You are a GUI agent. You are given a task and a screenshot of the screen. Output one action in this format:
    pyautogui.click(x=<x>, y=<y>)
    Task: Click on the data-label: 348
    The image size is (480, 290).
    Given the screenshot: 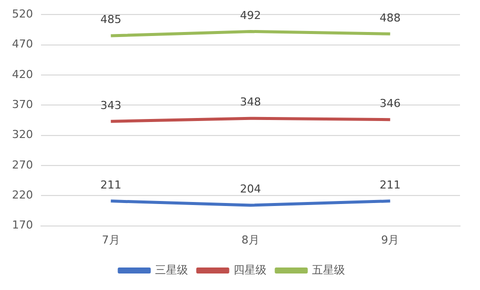 What is the action you would take?
    pyautogui.click(x=250, y=102)
    